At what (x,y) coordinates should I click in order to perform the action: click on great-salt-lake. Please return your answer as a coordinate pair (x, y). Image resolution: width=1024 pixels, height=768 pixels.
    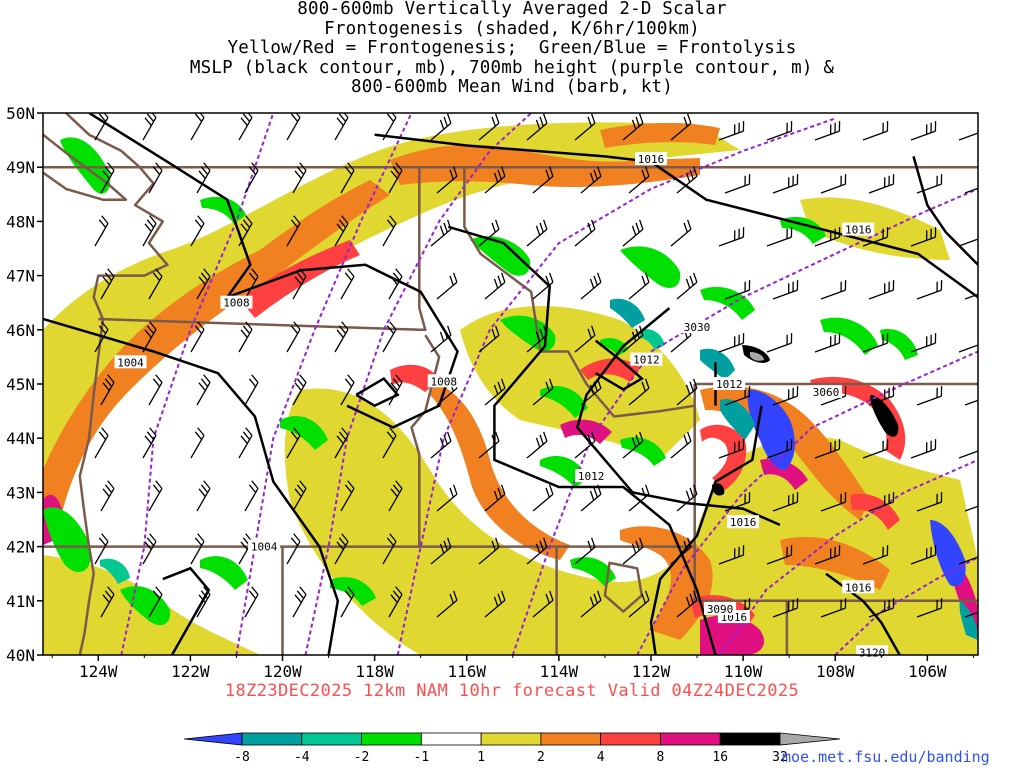
    Looking at the image, I should click on (623, 587).